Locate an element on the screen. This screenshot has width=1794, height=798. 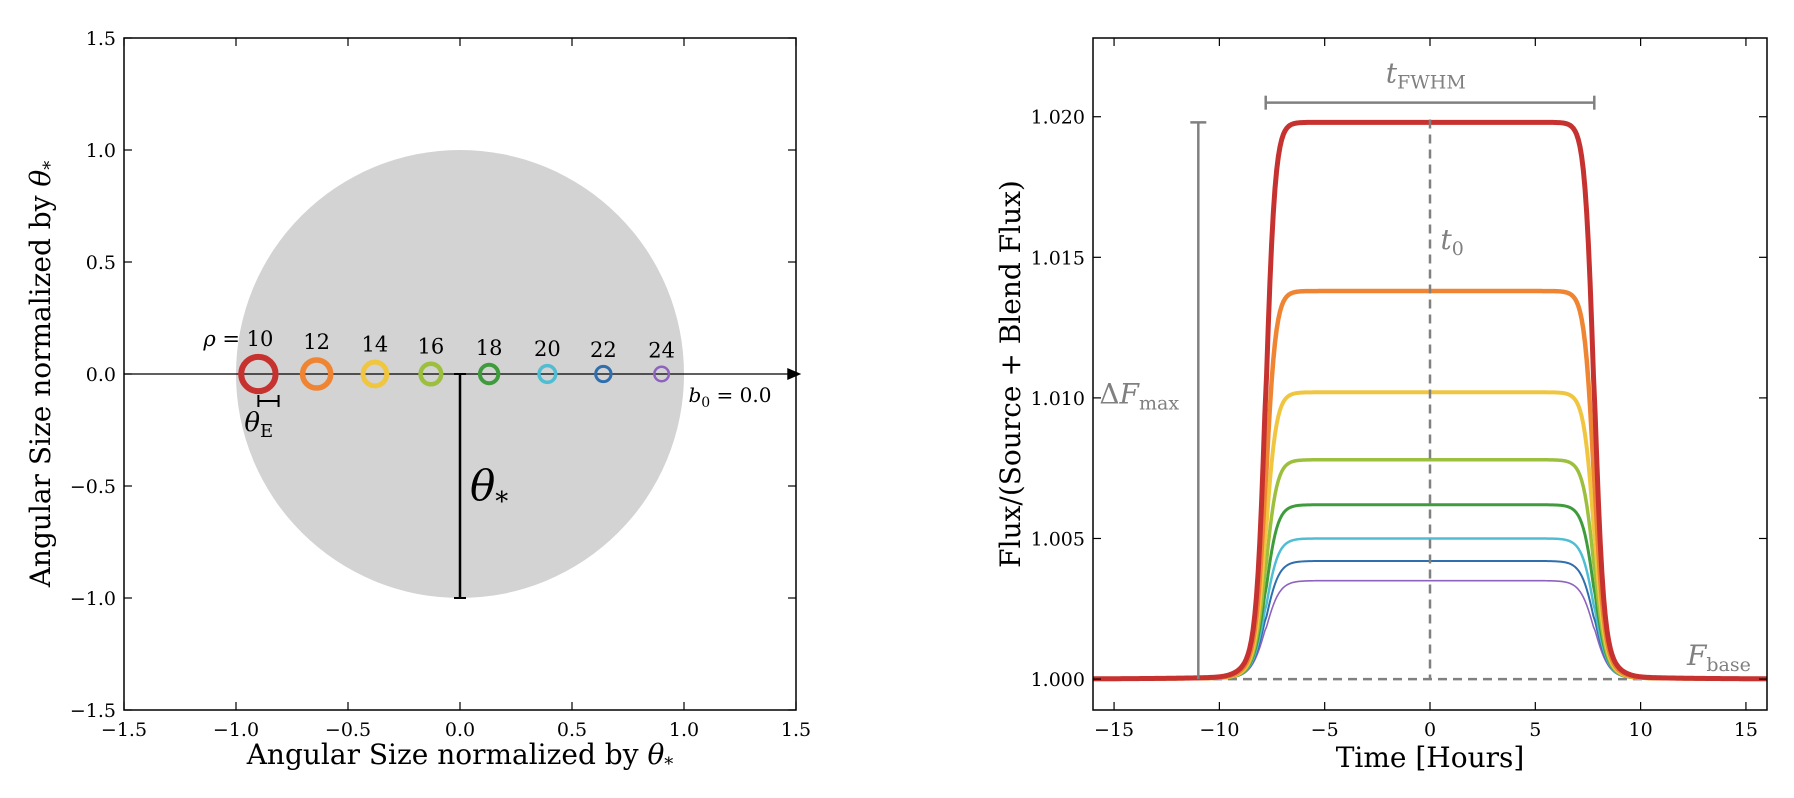
right-y-tick-label: 1.015 is located at coordinates (1058, 258).